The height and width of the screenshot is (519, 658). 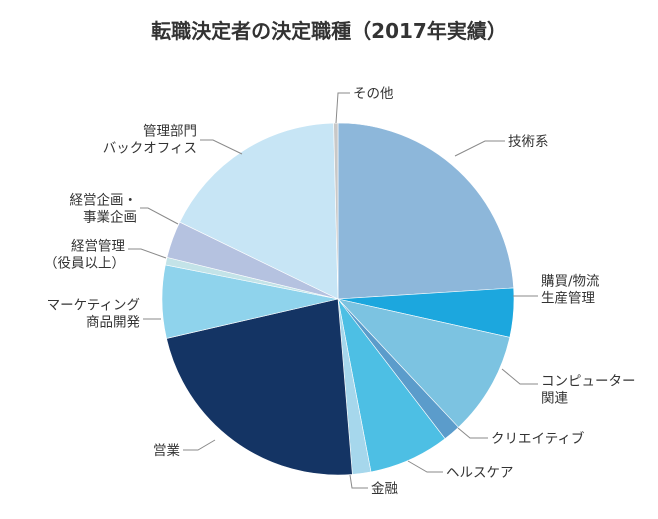 What do you see at coordinates (538, 438) in the screenshot?
I see `slice-label-4-line-1: クリエイティブ` at bounding box center [538, 438].